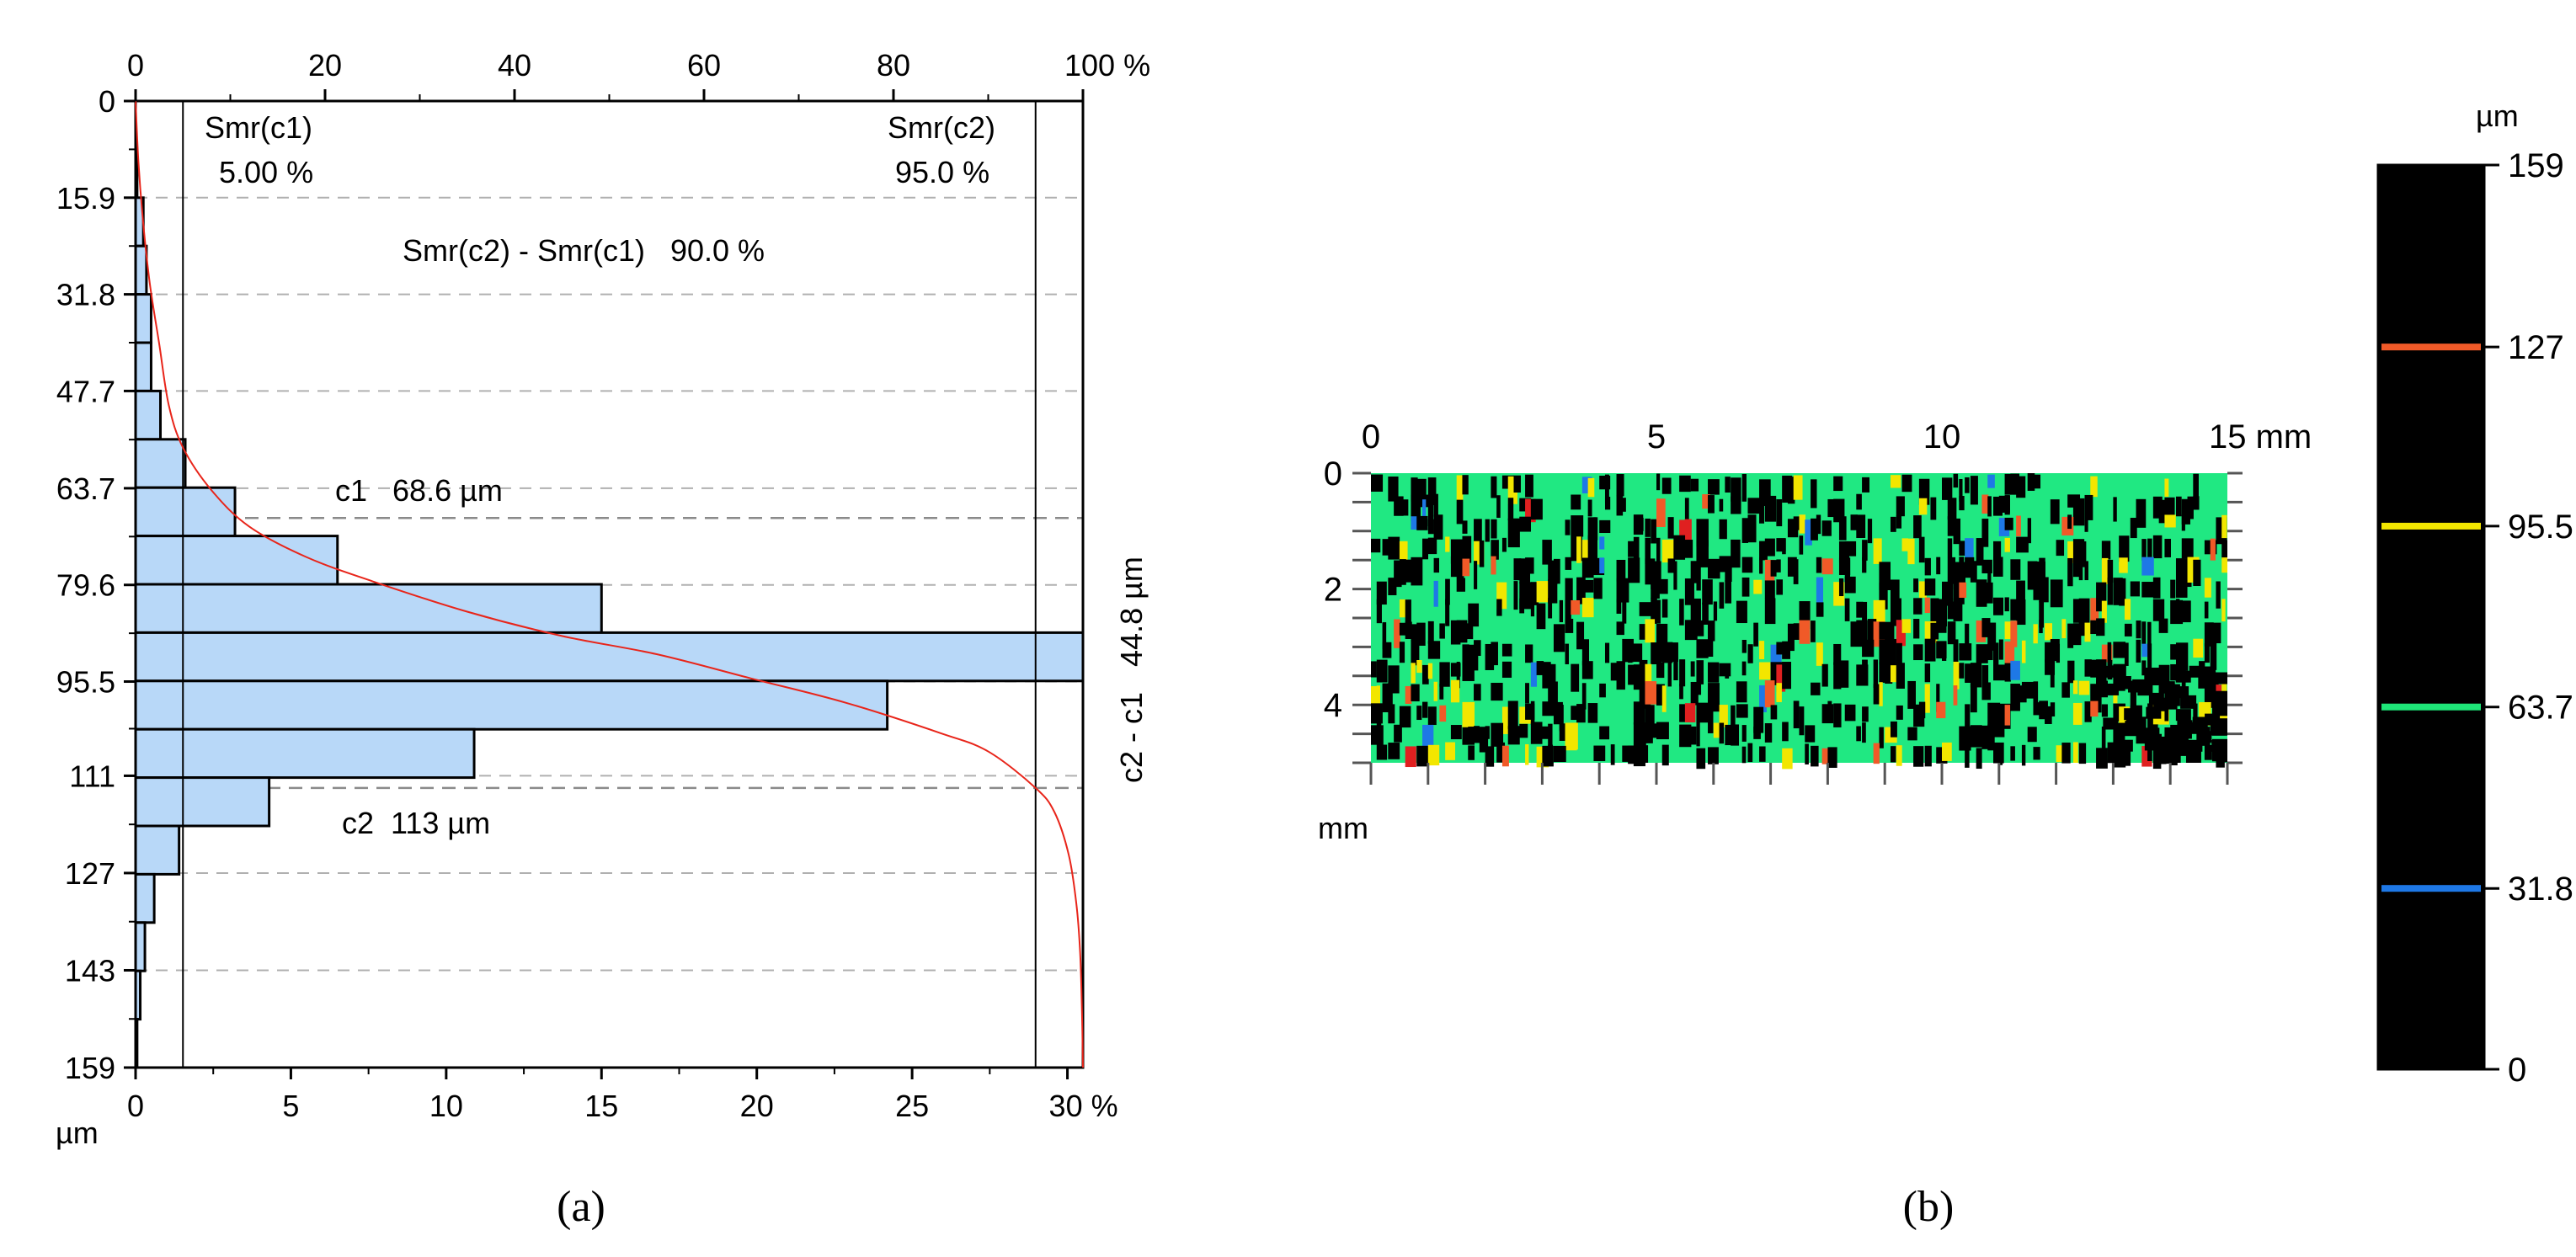 This screenshot has width=2576, height=1257. What do you see at coordinates (107, 101) in the screenshot?
I see `y-tick-label: 0` at bounding box center [107, 101].